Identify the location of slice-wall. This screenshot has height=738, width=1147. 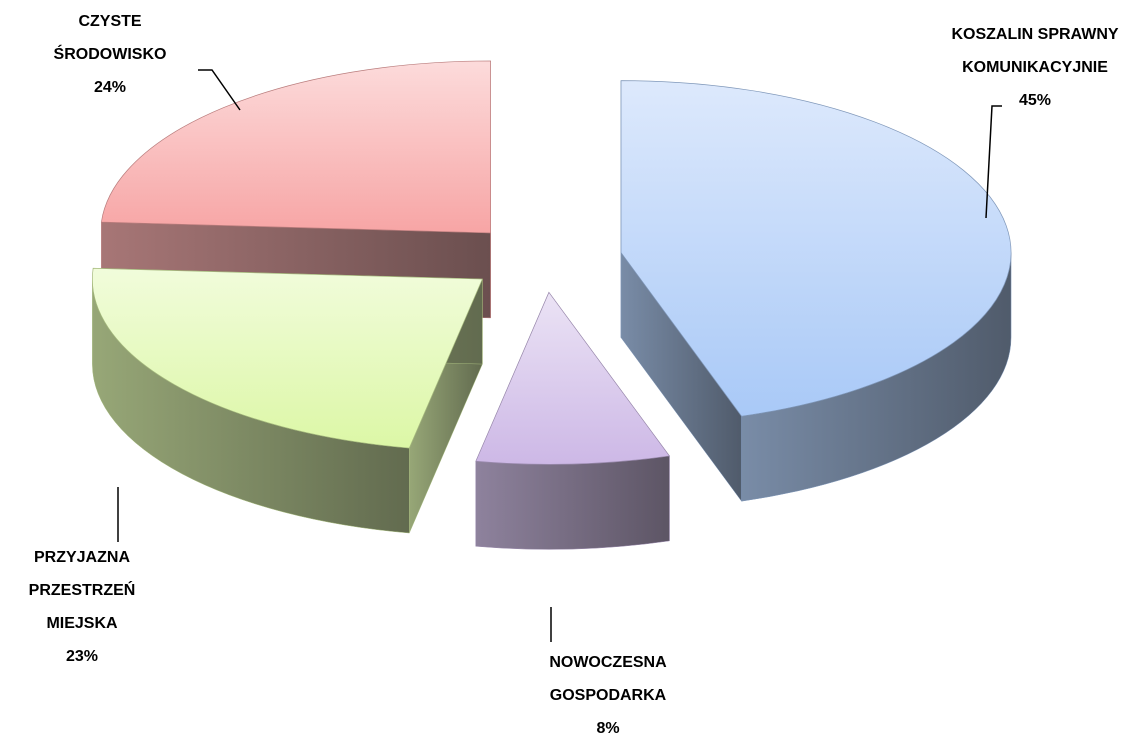
(572, 502).